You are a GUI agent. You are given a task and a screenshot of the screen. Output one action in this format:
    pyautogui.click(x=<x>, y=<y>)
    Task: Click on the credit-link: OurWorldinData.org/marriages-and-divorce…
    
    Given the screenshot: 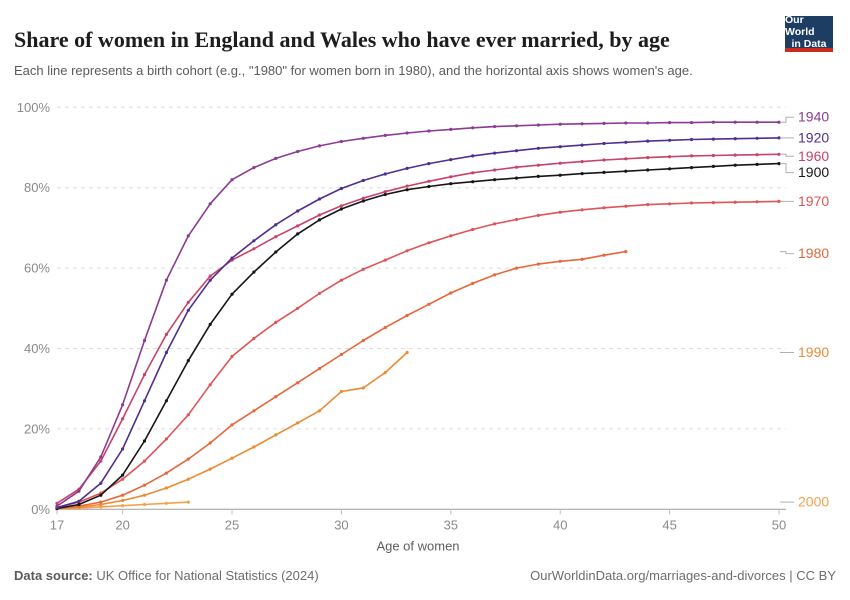 What is the action you would take?
    pyautogui.click(x=683, y=575)
    